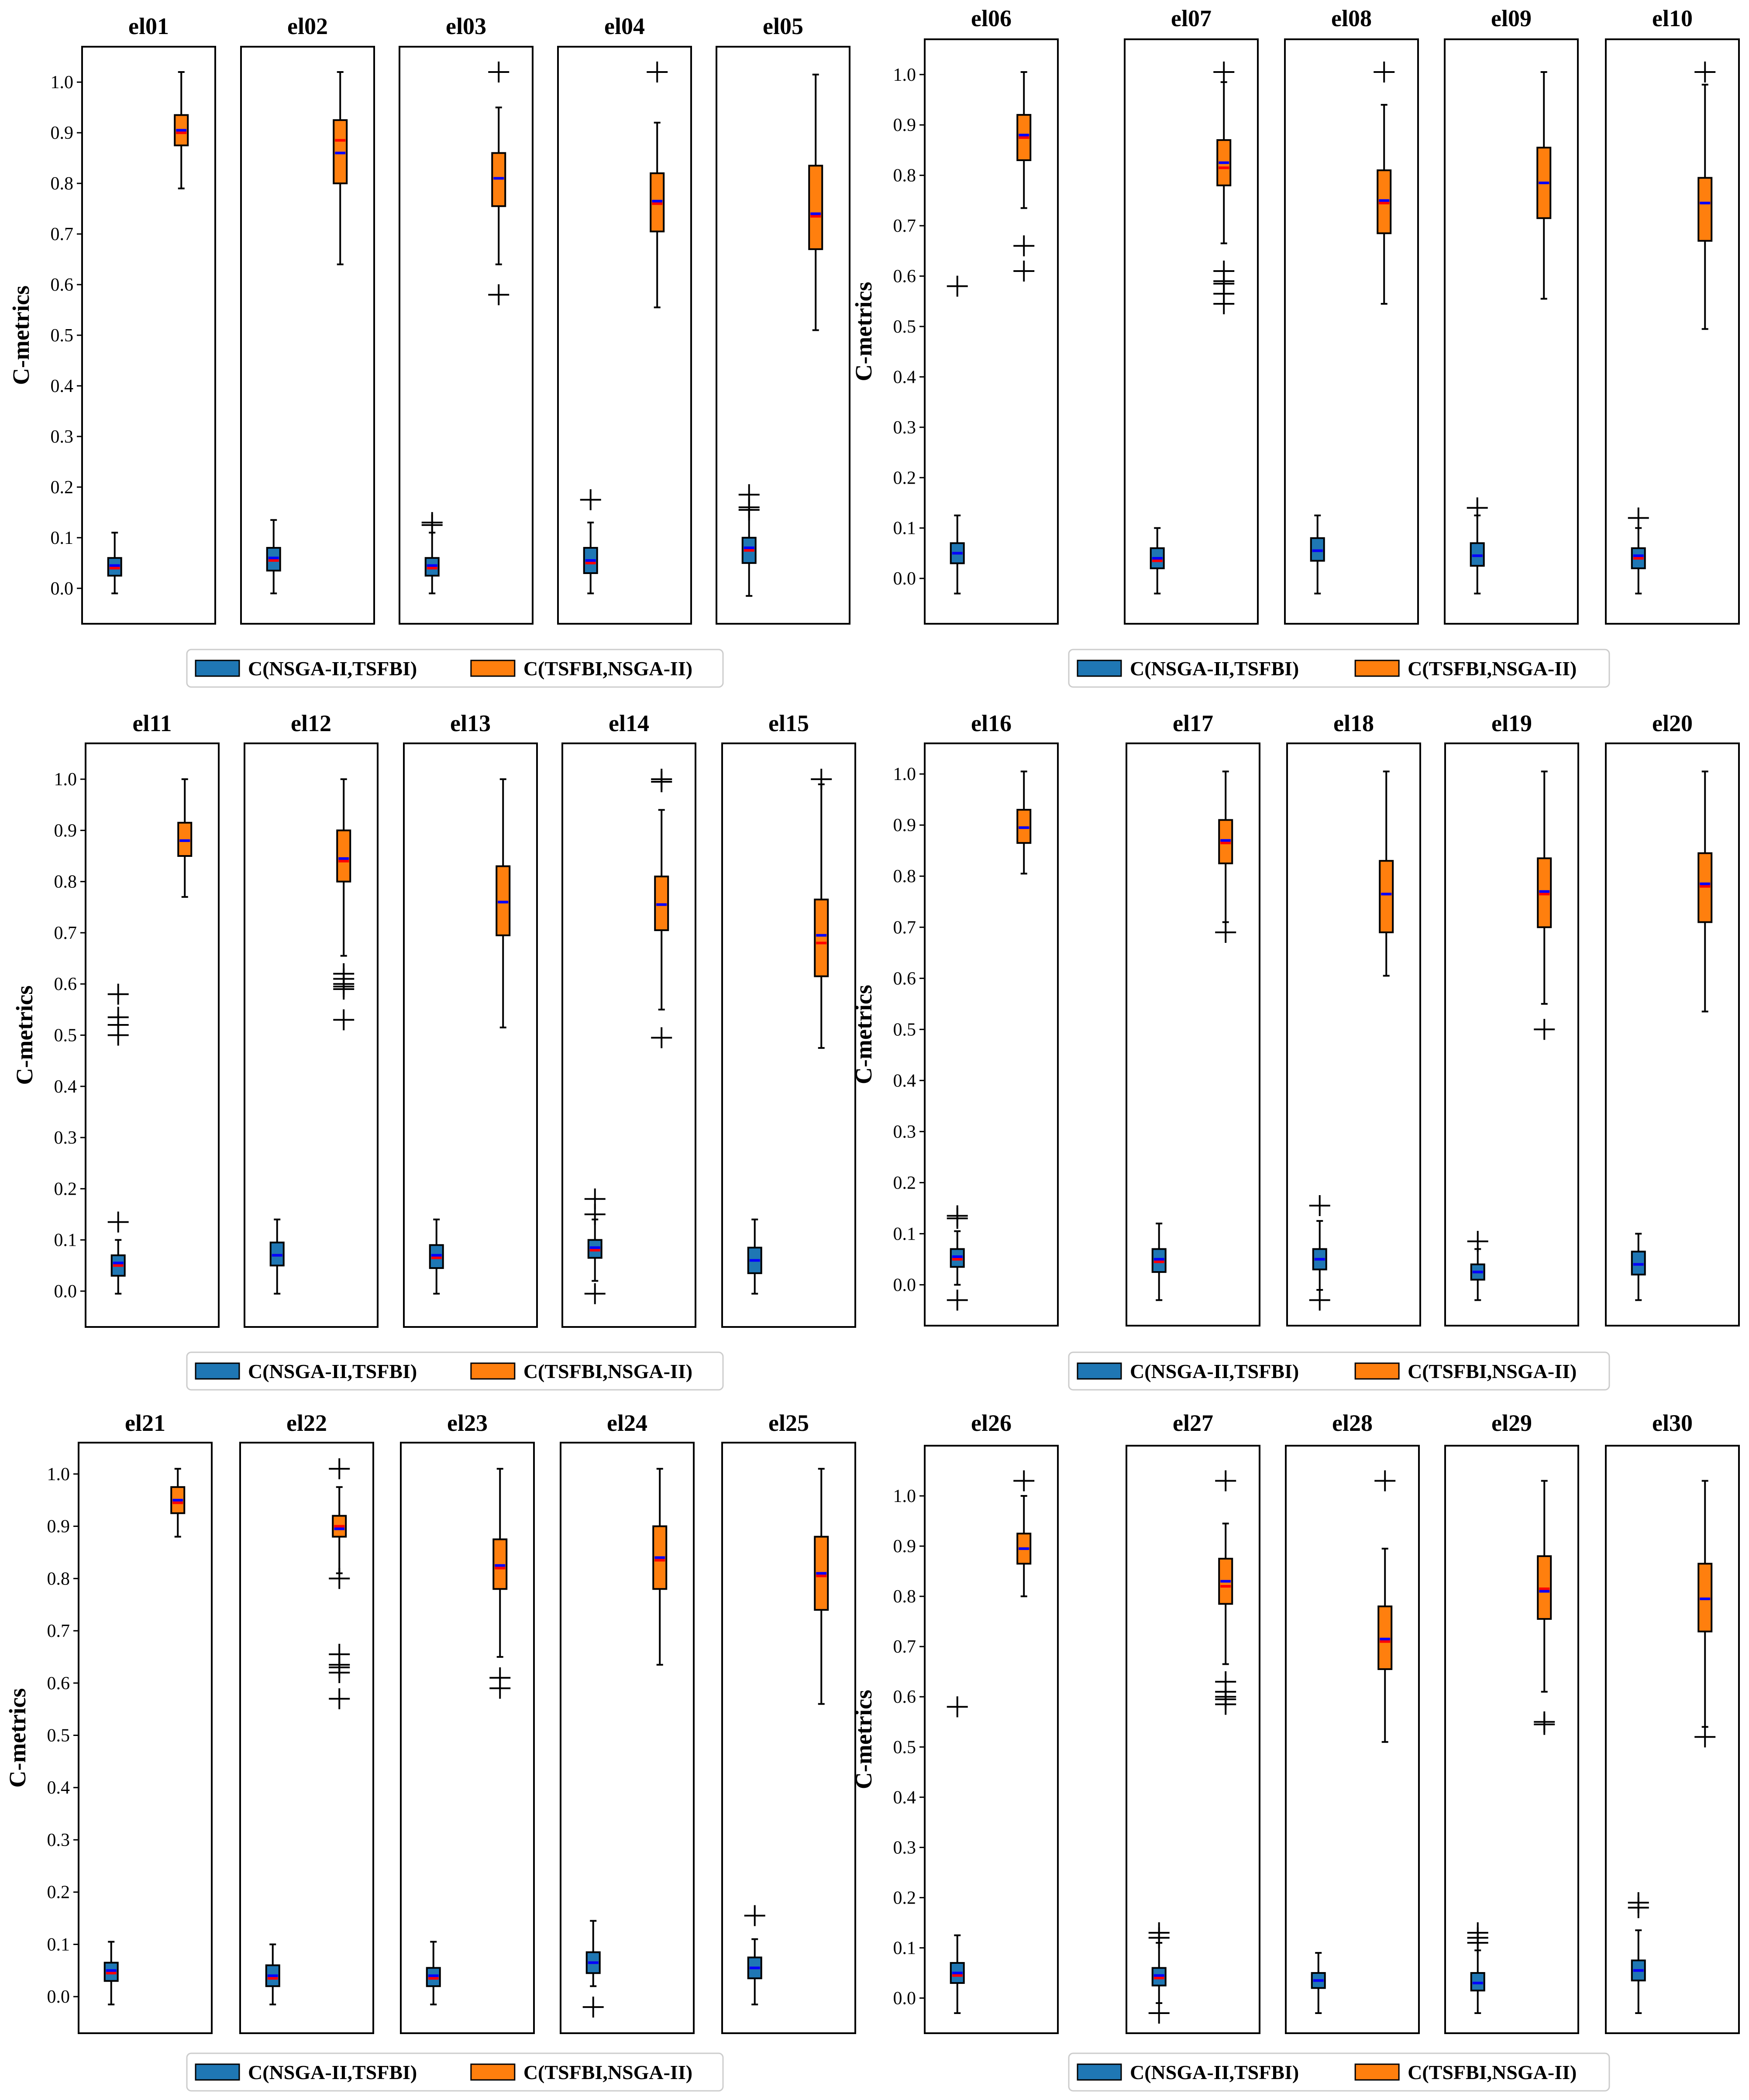  Describe the element at coordinates (629, 723) in the screenshot. I see `panel-title: el14` at that location.